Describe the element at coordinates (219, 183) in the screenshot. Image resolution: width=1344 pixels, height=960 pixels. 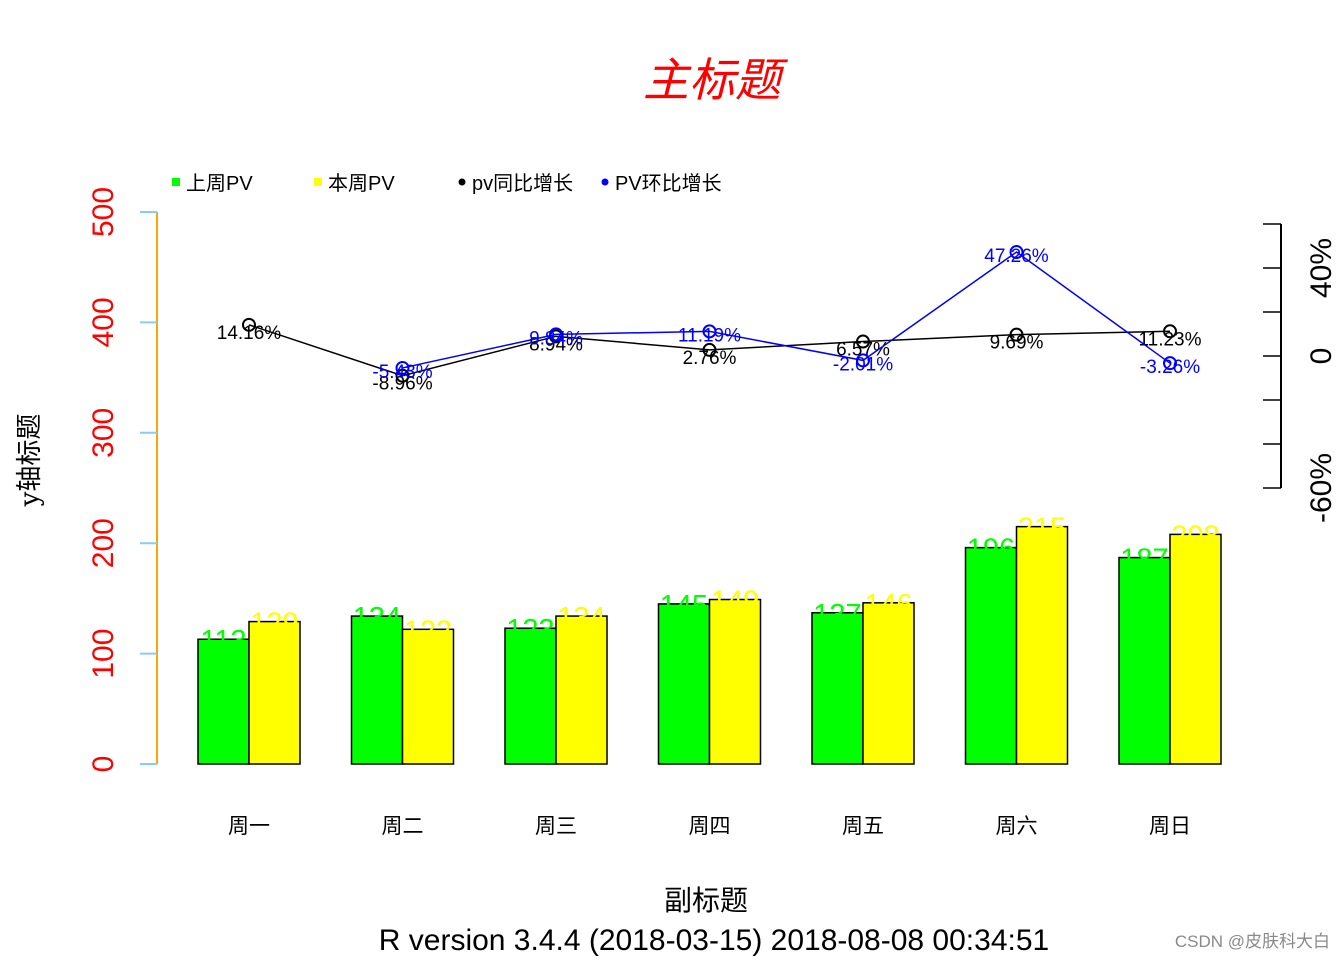
I see `legend-entry-label: 上周PV` at that location.